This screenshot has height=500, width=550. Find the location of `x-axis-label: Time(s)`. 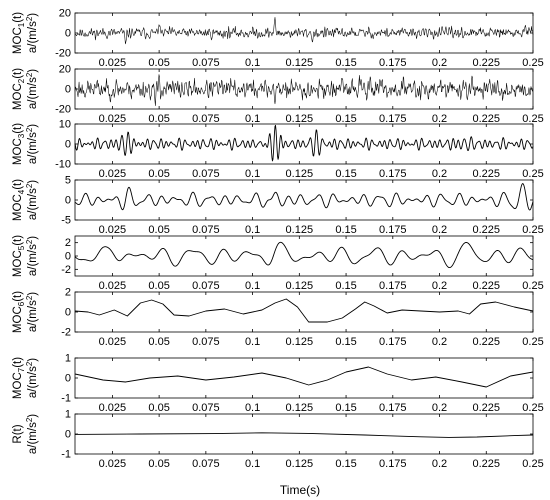

x-axis-label: Time(s) is located at coordinates (300, 490).